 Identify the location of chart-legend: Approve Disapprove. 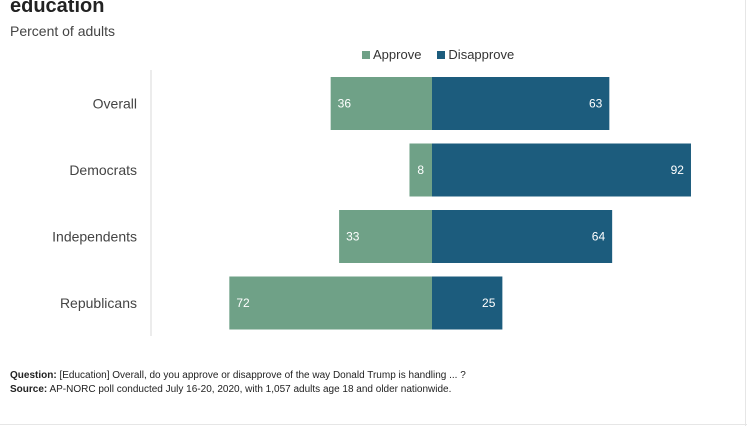
(438, 54).